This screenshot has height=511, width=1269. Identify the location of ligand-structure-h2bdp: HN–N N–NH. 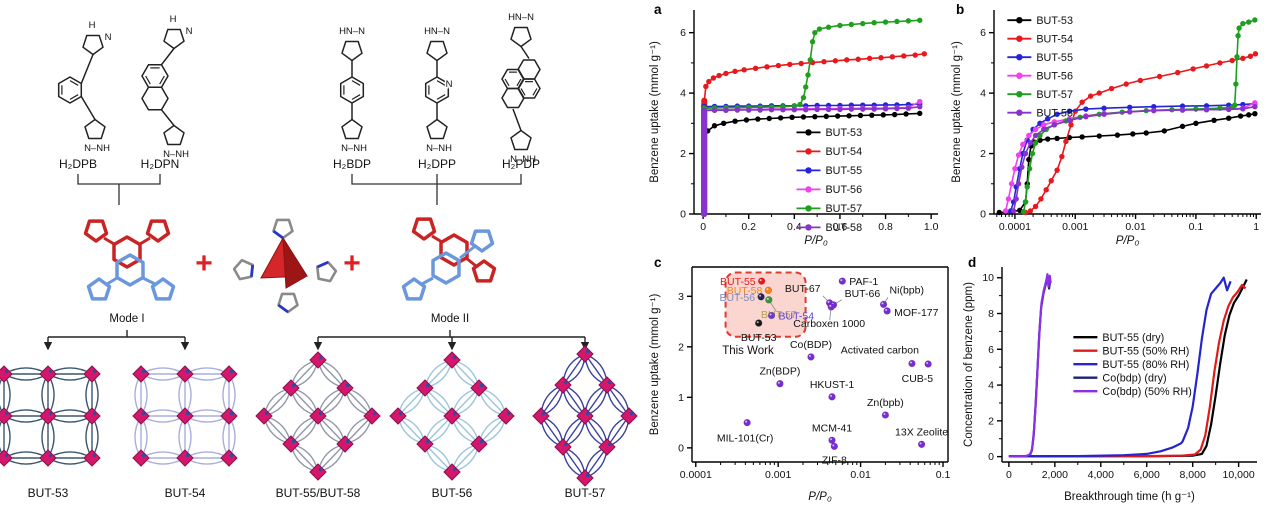
(353, 90).